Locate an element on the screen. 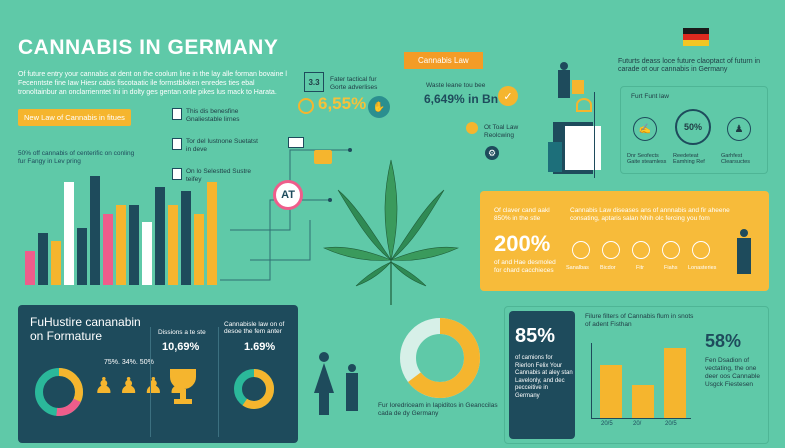 The image size is (785, 448). crown-icon is located at coordinates (584, 105).